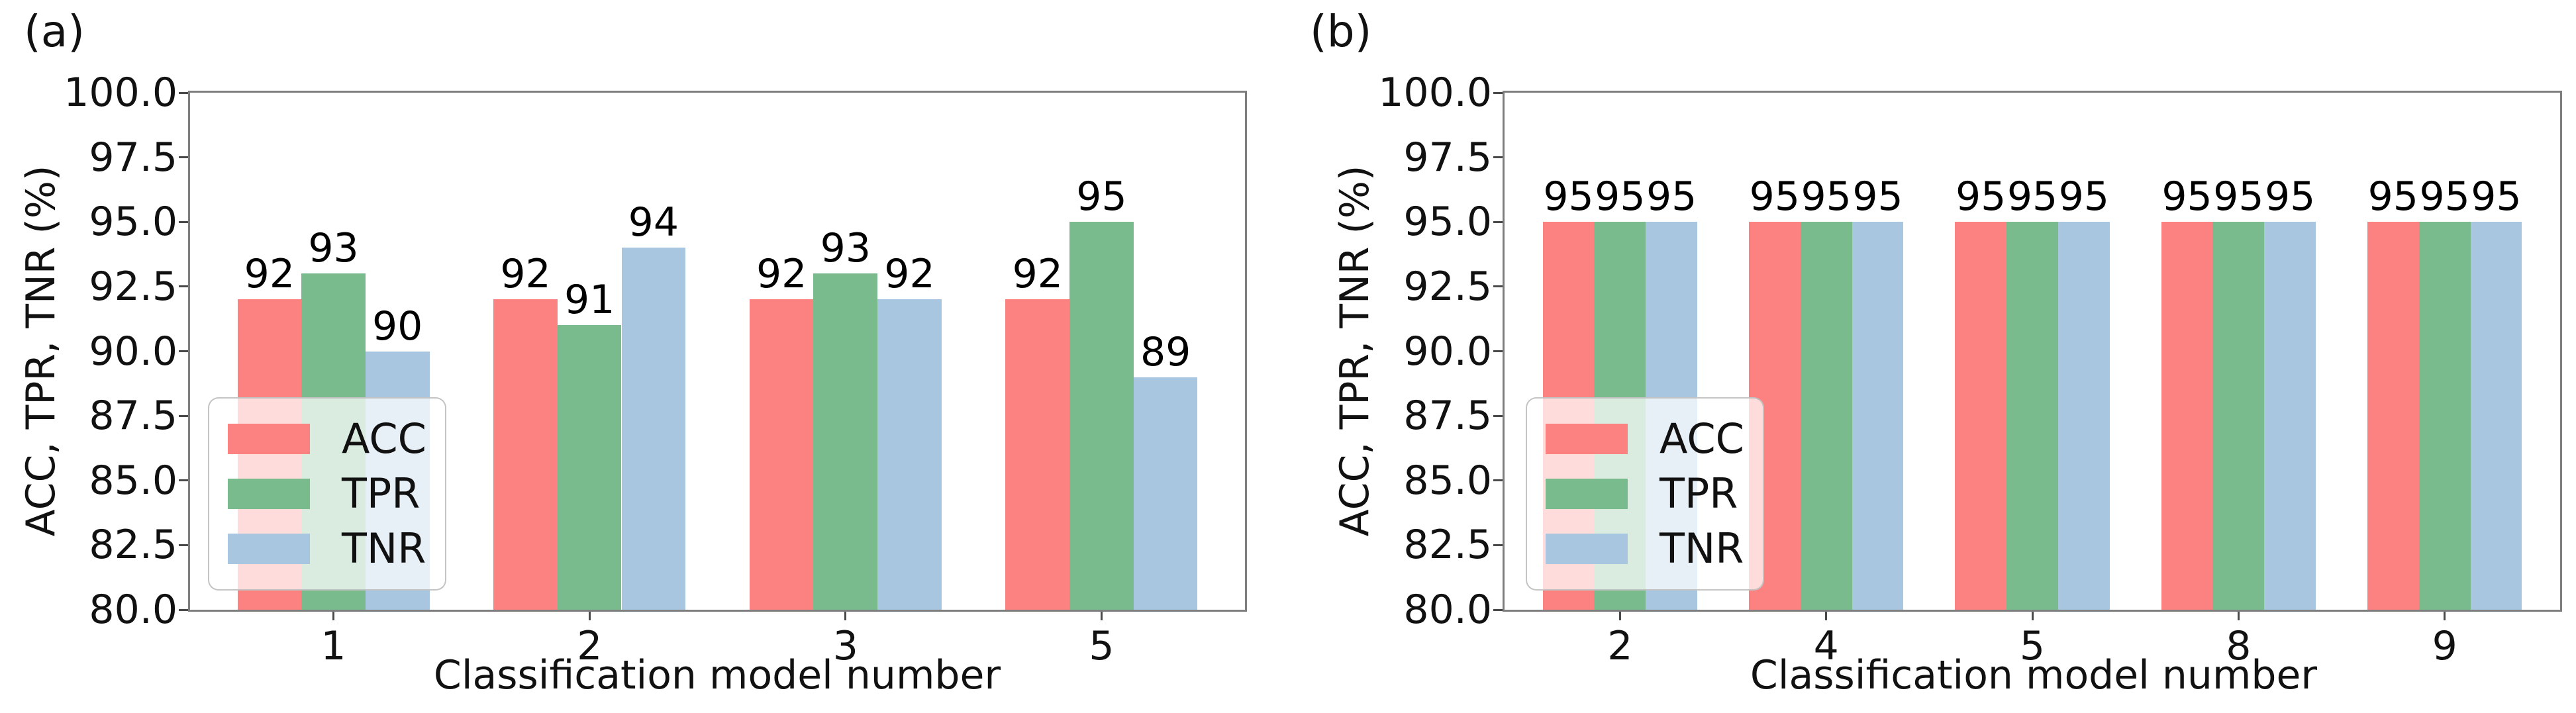 Image resolution: width=2576 pixels, height=713 pixels. I want to click on legend-swatch-tnr, so click(269, 549).